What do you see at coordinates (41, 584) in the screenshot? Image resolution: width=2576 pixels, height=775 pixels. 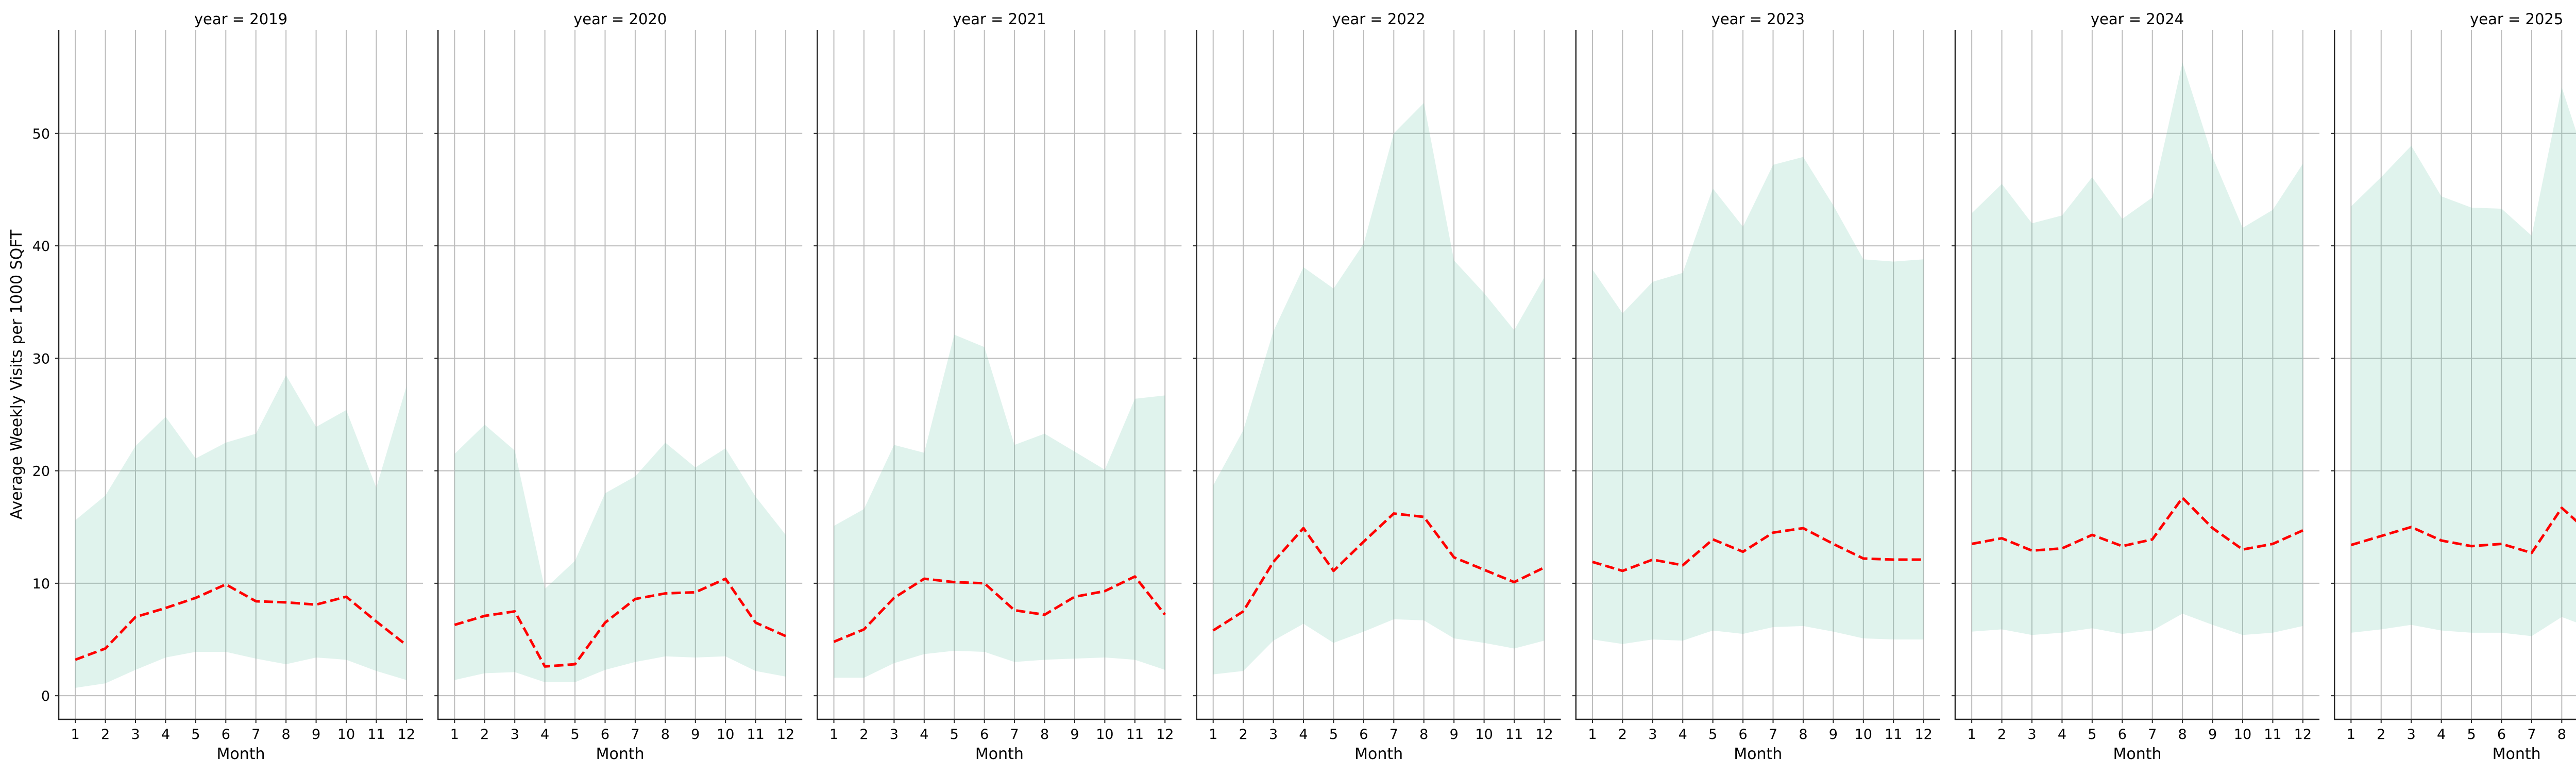 I see `y-tick-label: 10` at bounding box center [41, 584].